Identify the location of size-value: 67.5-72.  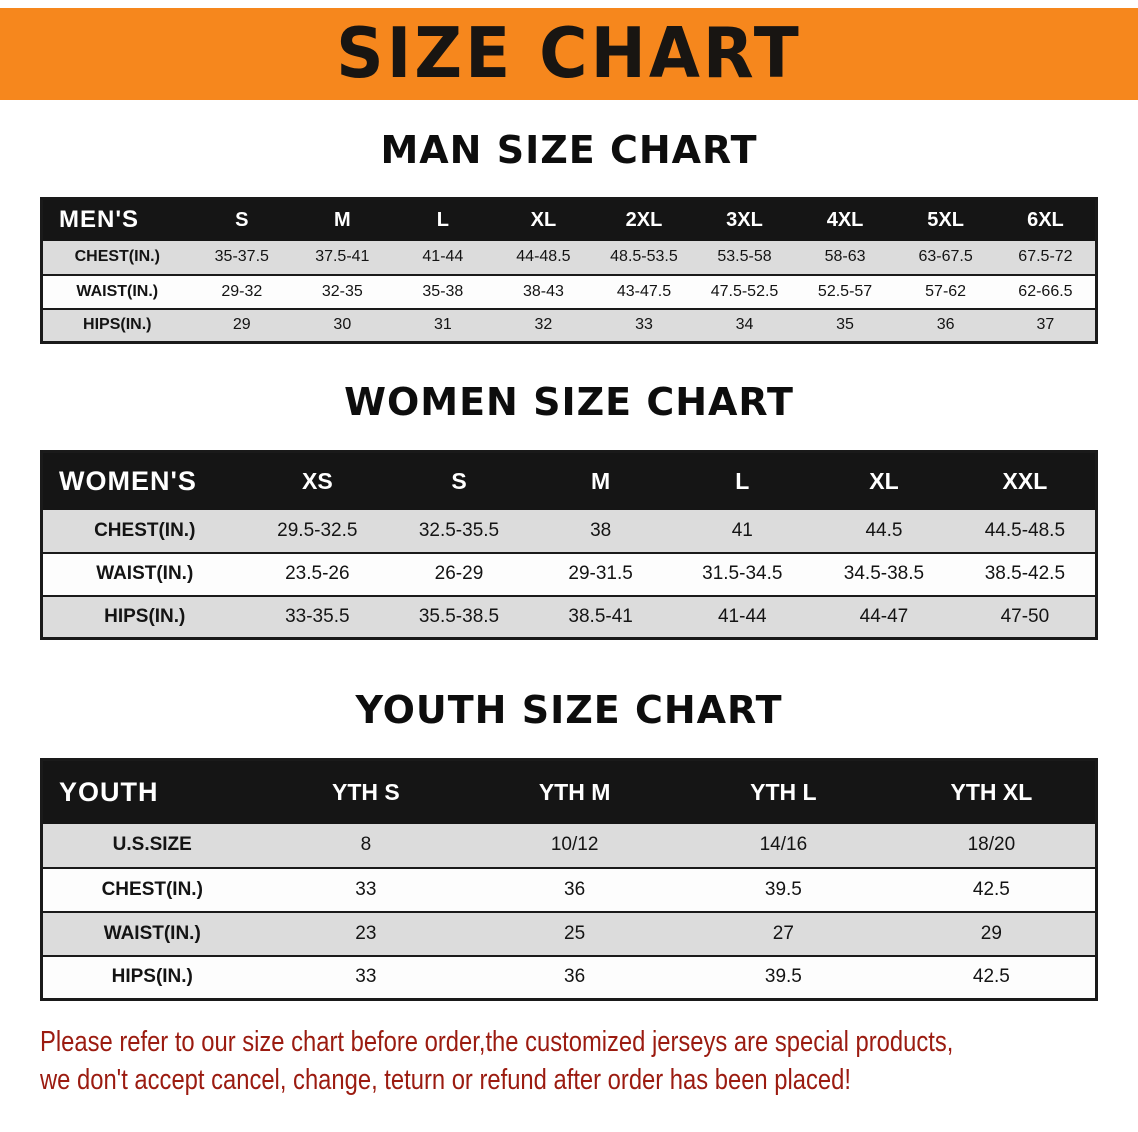
(1046, 257).